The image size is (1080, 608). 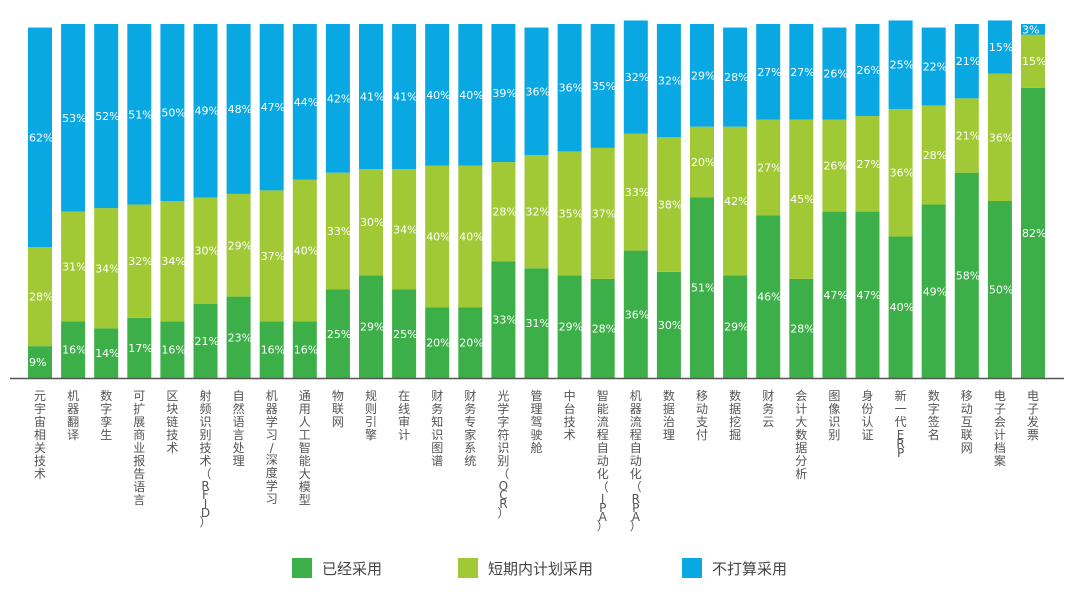 I want to click on x-tick-label-29: 电子会计档案, so click(x=1000, y=428).